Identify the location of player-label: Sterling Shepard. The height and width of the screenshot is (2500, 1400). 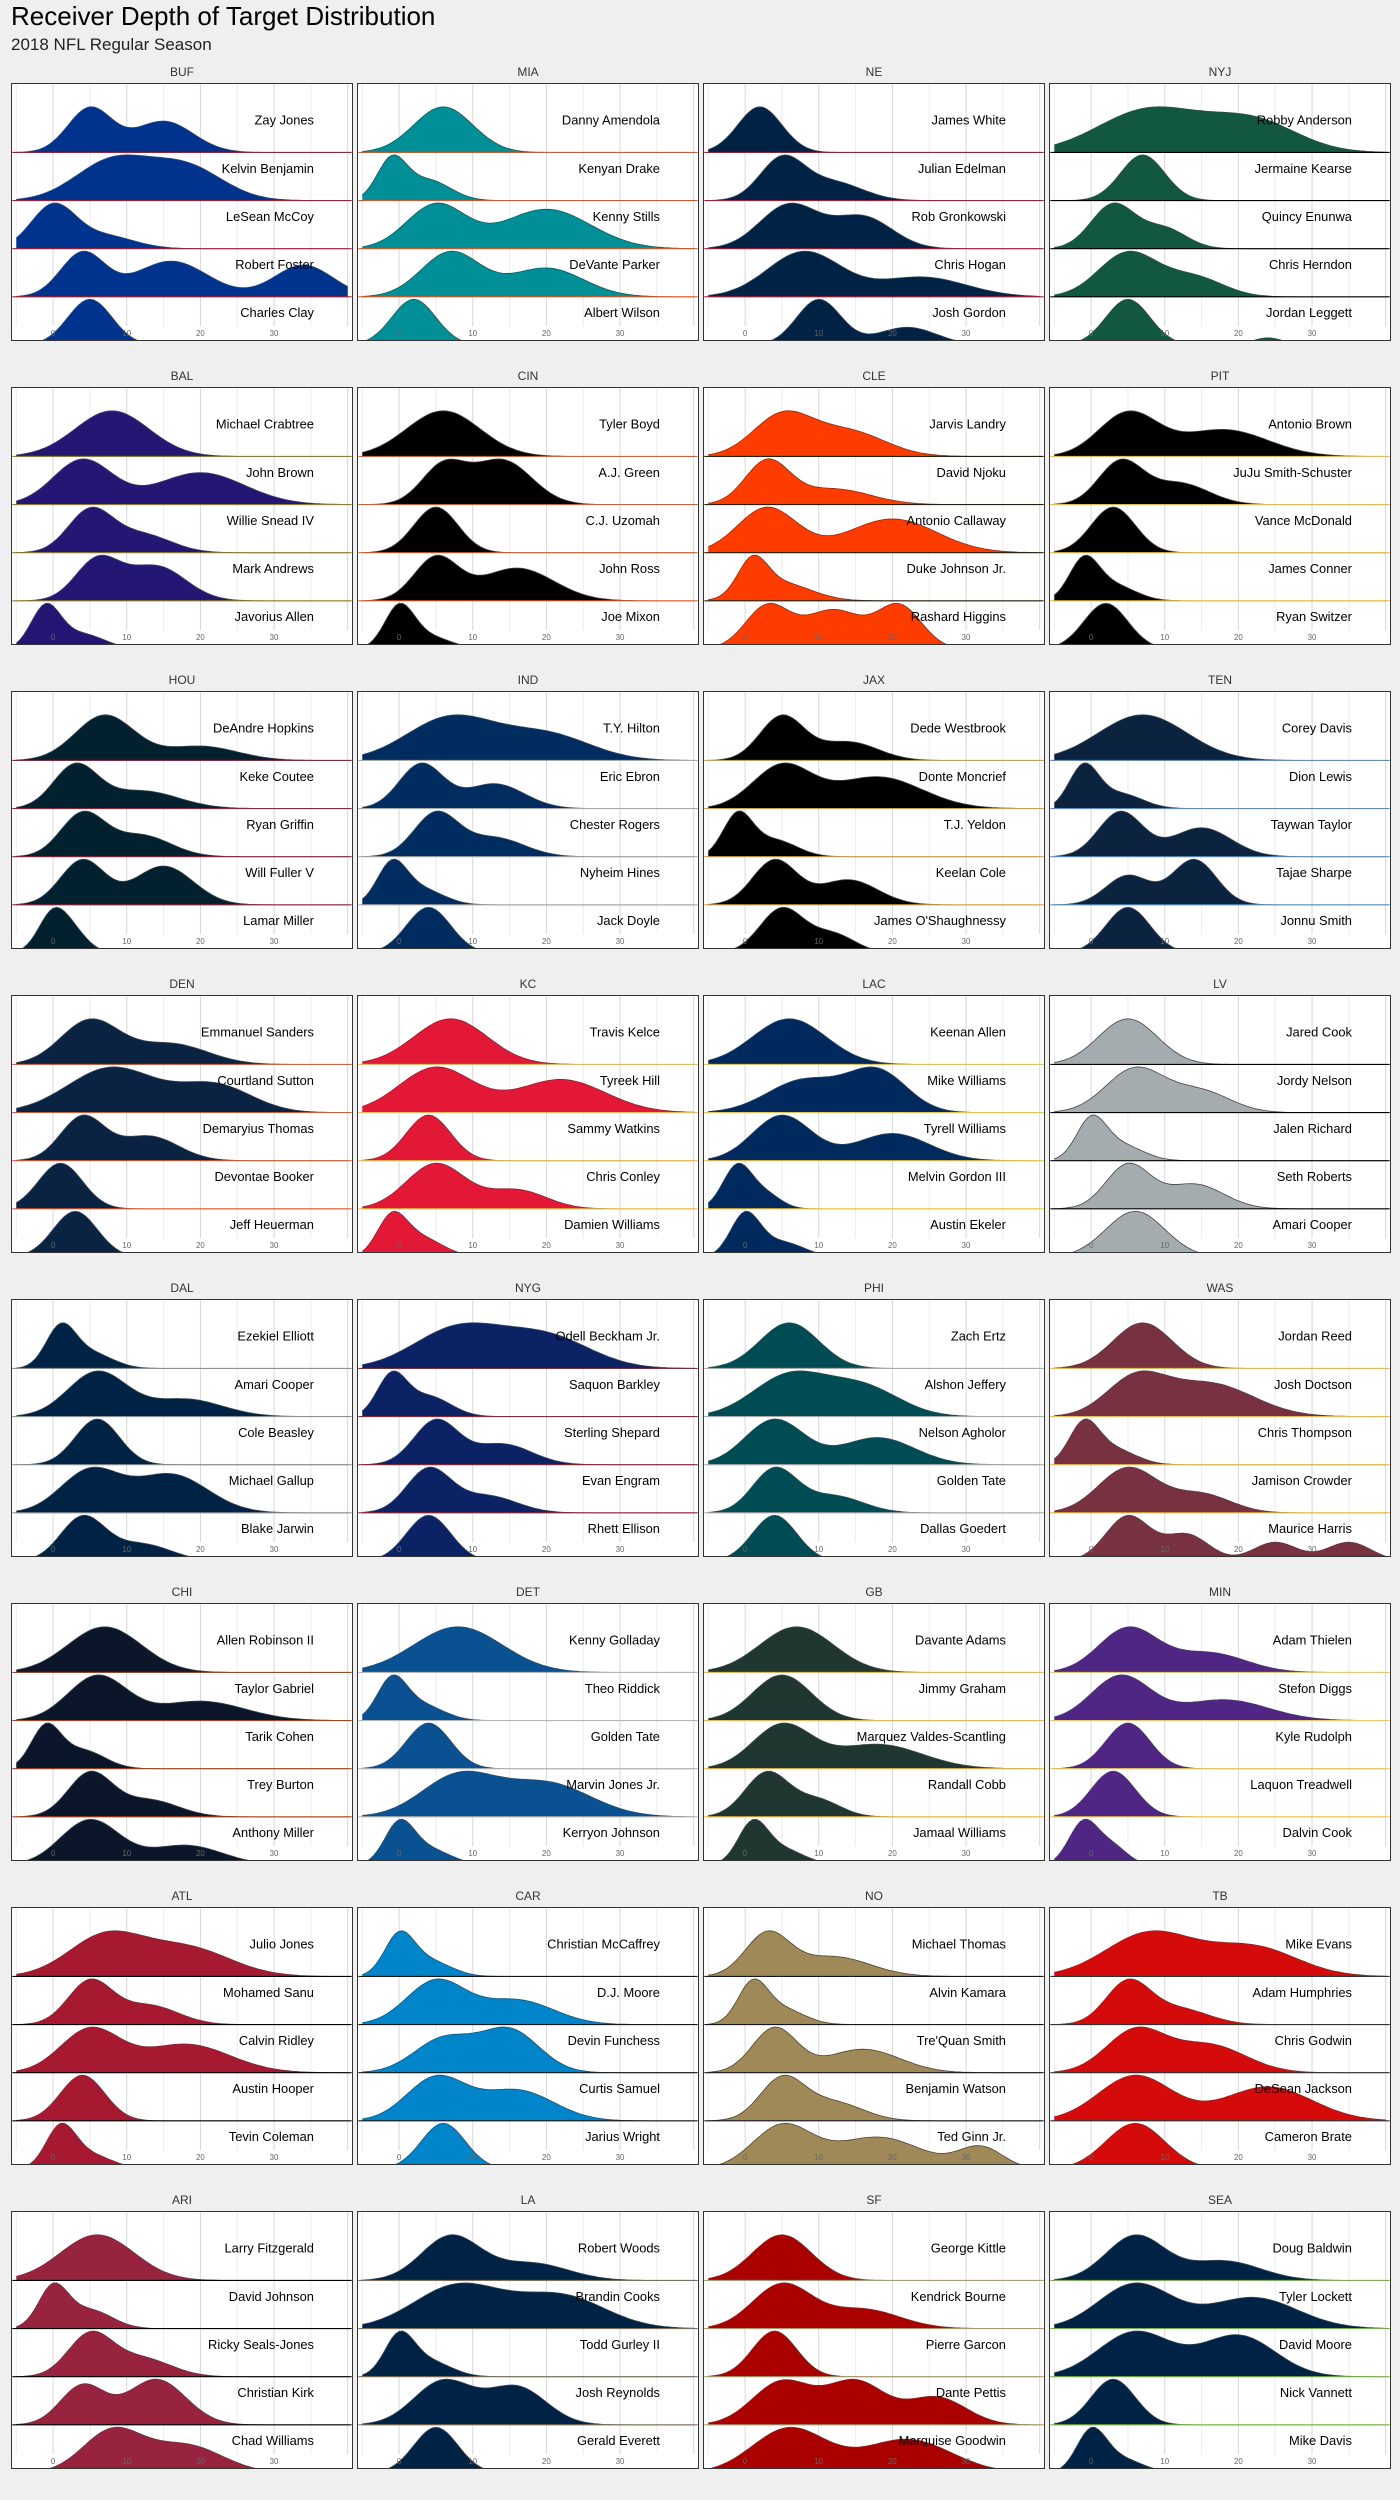
(612, 1432).